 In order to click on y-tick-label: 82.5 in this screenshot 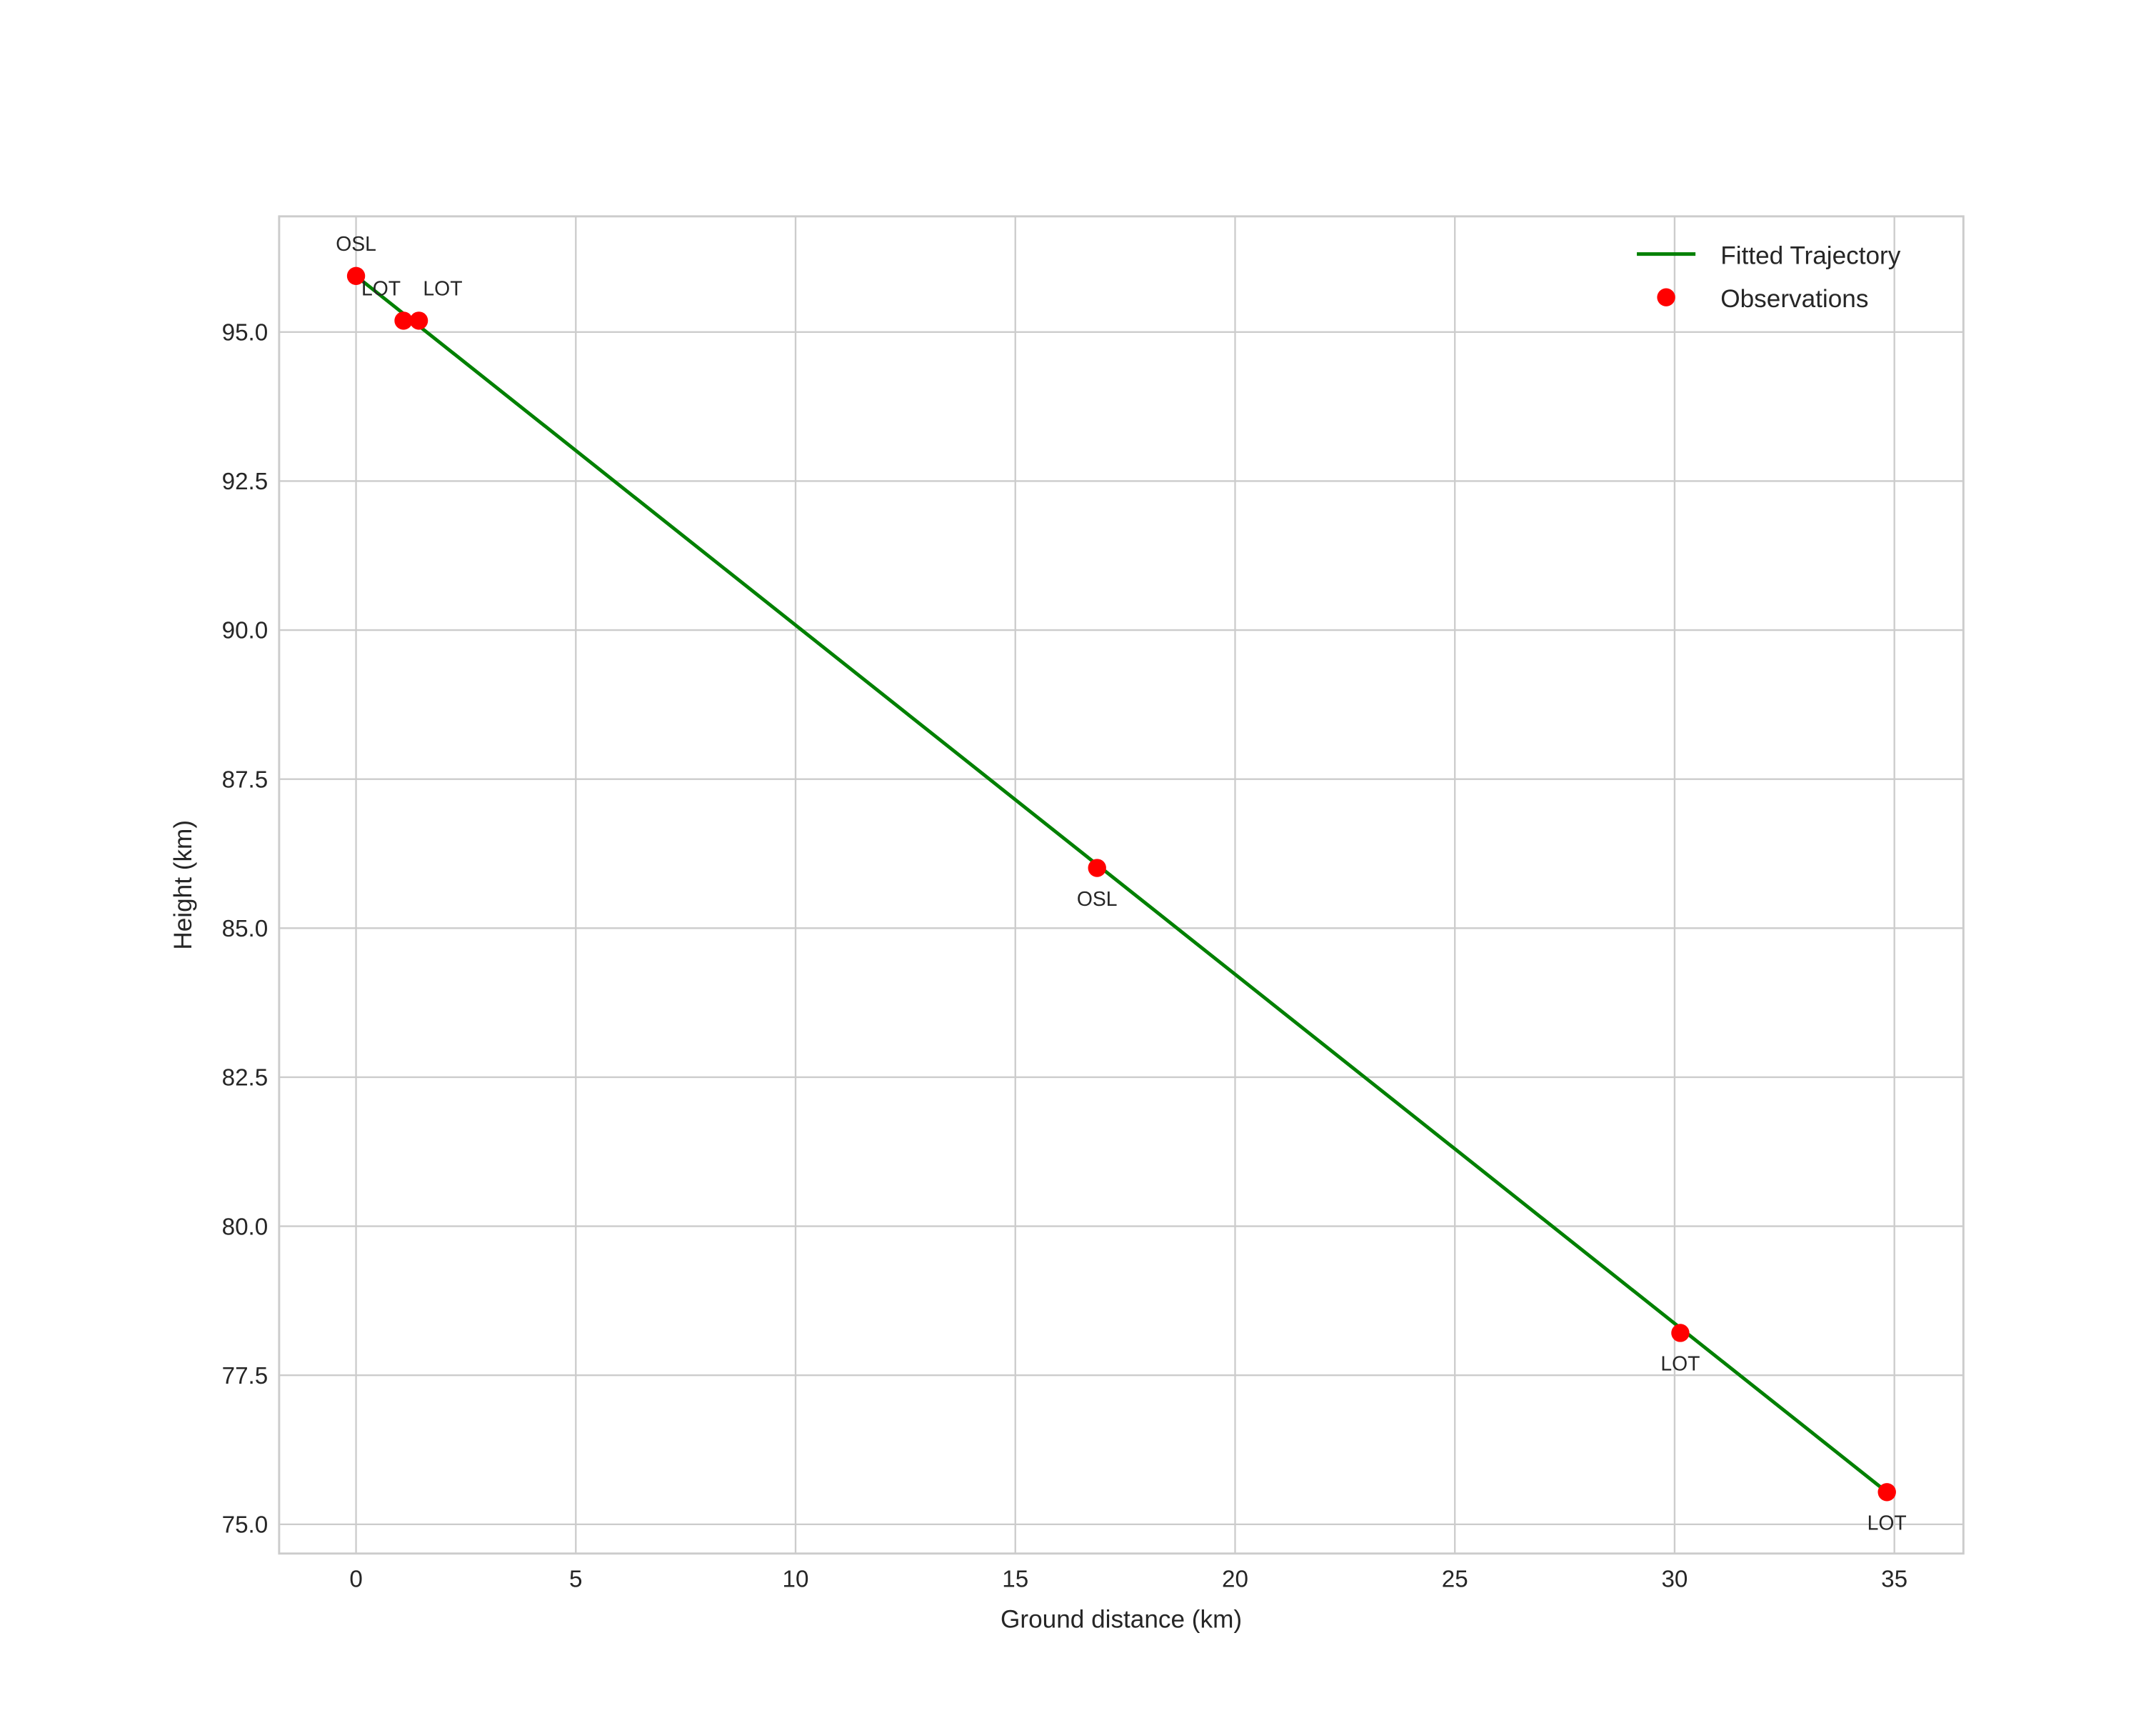, I will do `click(246, 1078)`.